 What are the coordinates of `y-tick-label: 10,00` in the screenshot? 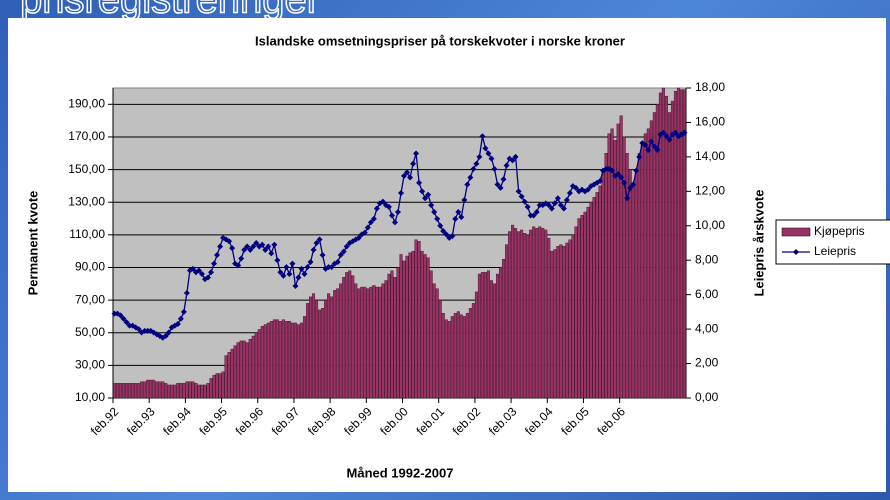 It's located at (90, 397).